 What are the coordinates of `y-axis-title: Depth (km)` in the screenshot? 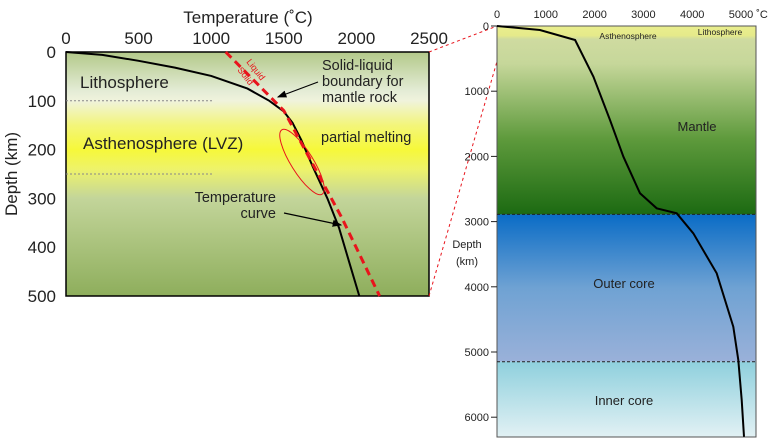 It's located at (11, 174).